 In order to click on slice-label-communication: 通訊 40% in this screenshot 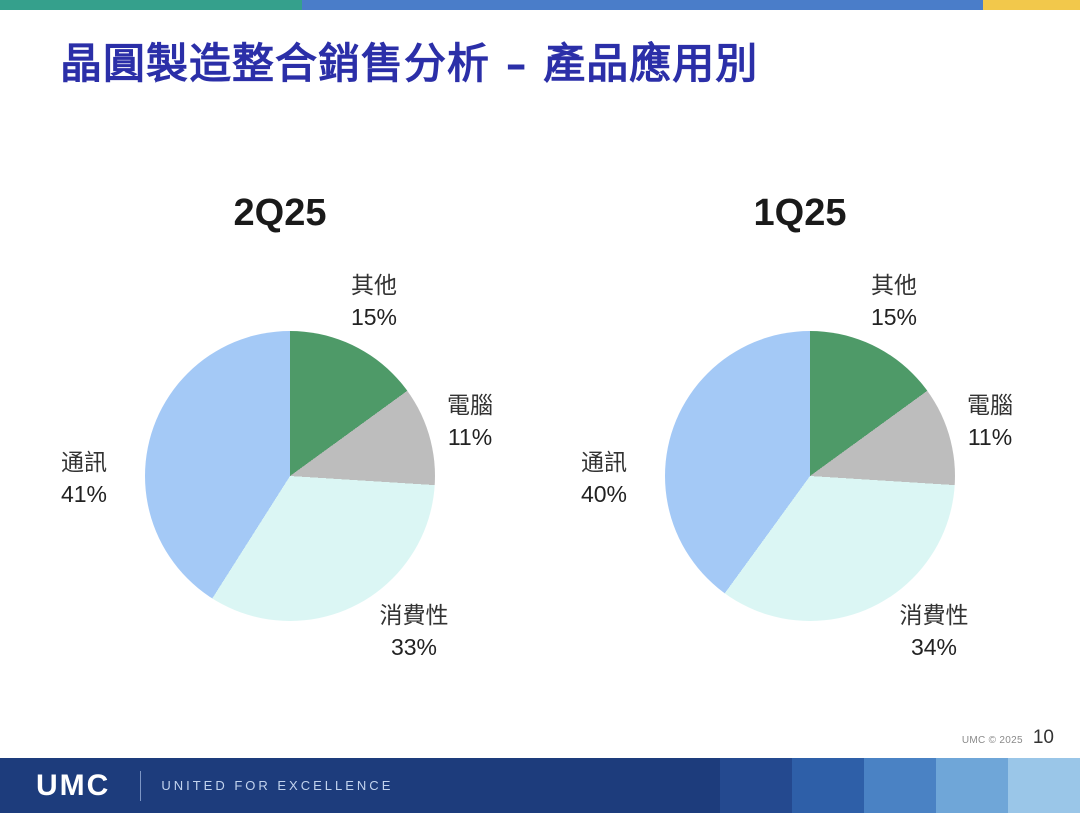, I will do `click(604, 479)`.